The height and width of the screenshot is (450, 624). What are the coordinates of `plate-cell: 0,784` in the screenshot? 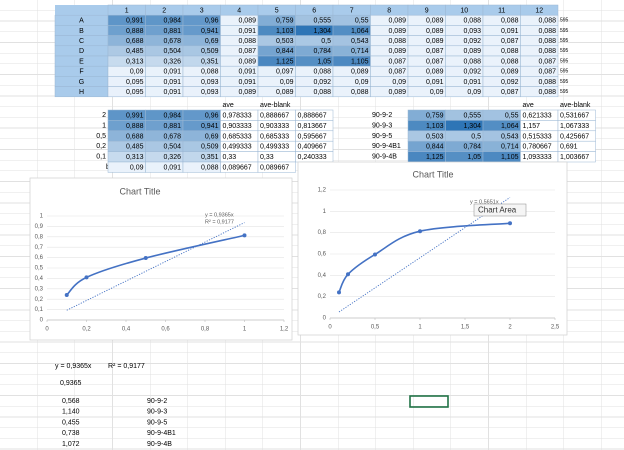 It's located at (322, 51).